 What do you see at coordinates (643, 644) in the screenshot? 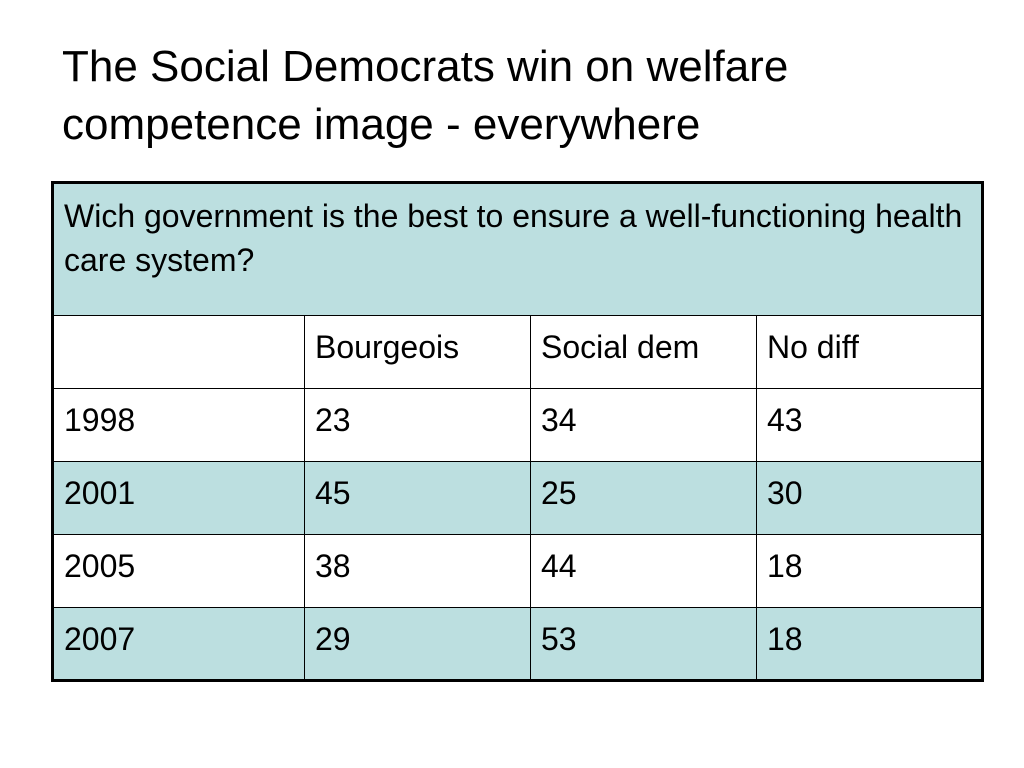
I see `cell-social-dem: 53` at bounding box center [643, 644].